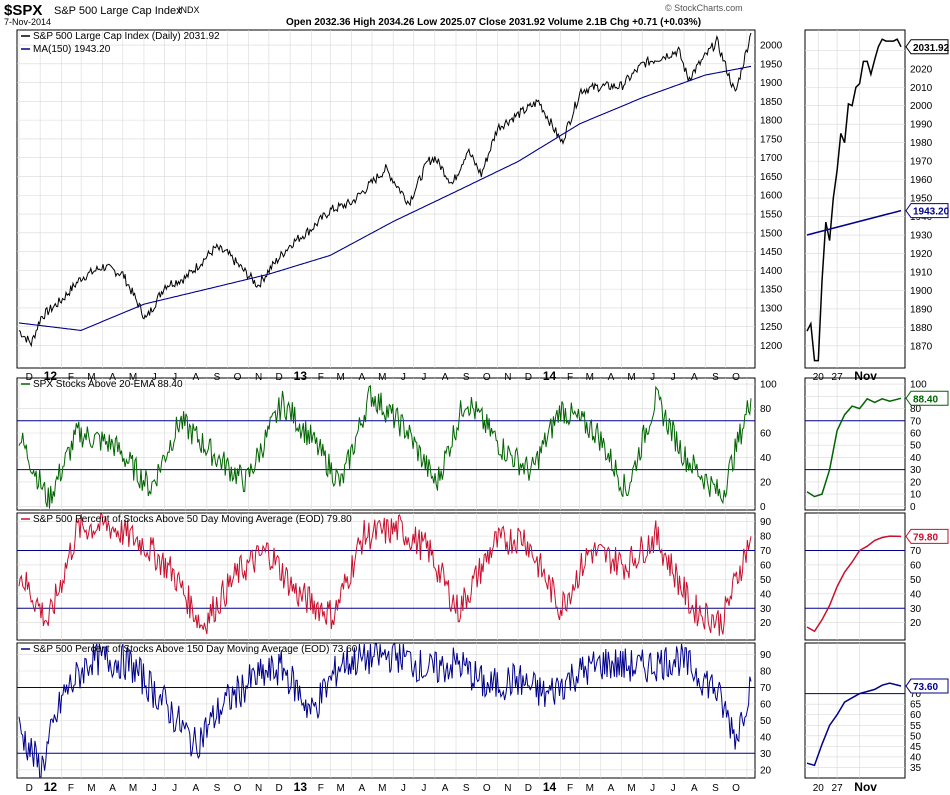  What do you see at coordinates (766, 754) in the screenshot?
I see `y-tick-label: 30` at bounding box center [766, 754].